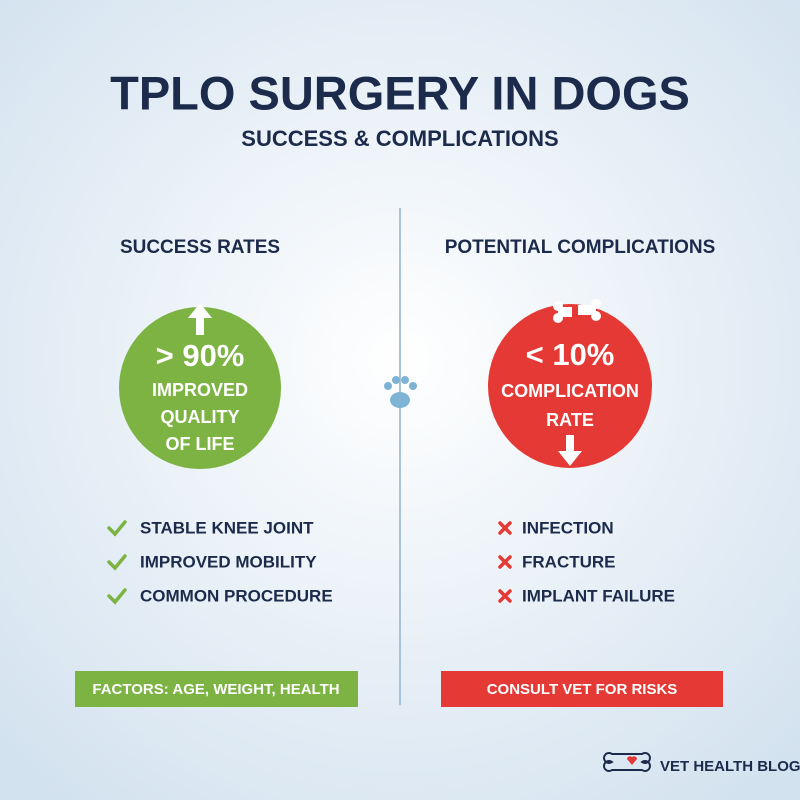 This screenshot has width=800, height=800. I want to click on success-item: STABLE KNEE JOINT, so click(227, 527).